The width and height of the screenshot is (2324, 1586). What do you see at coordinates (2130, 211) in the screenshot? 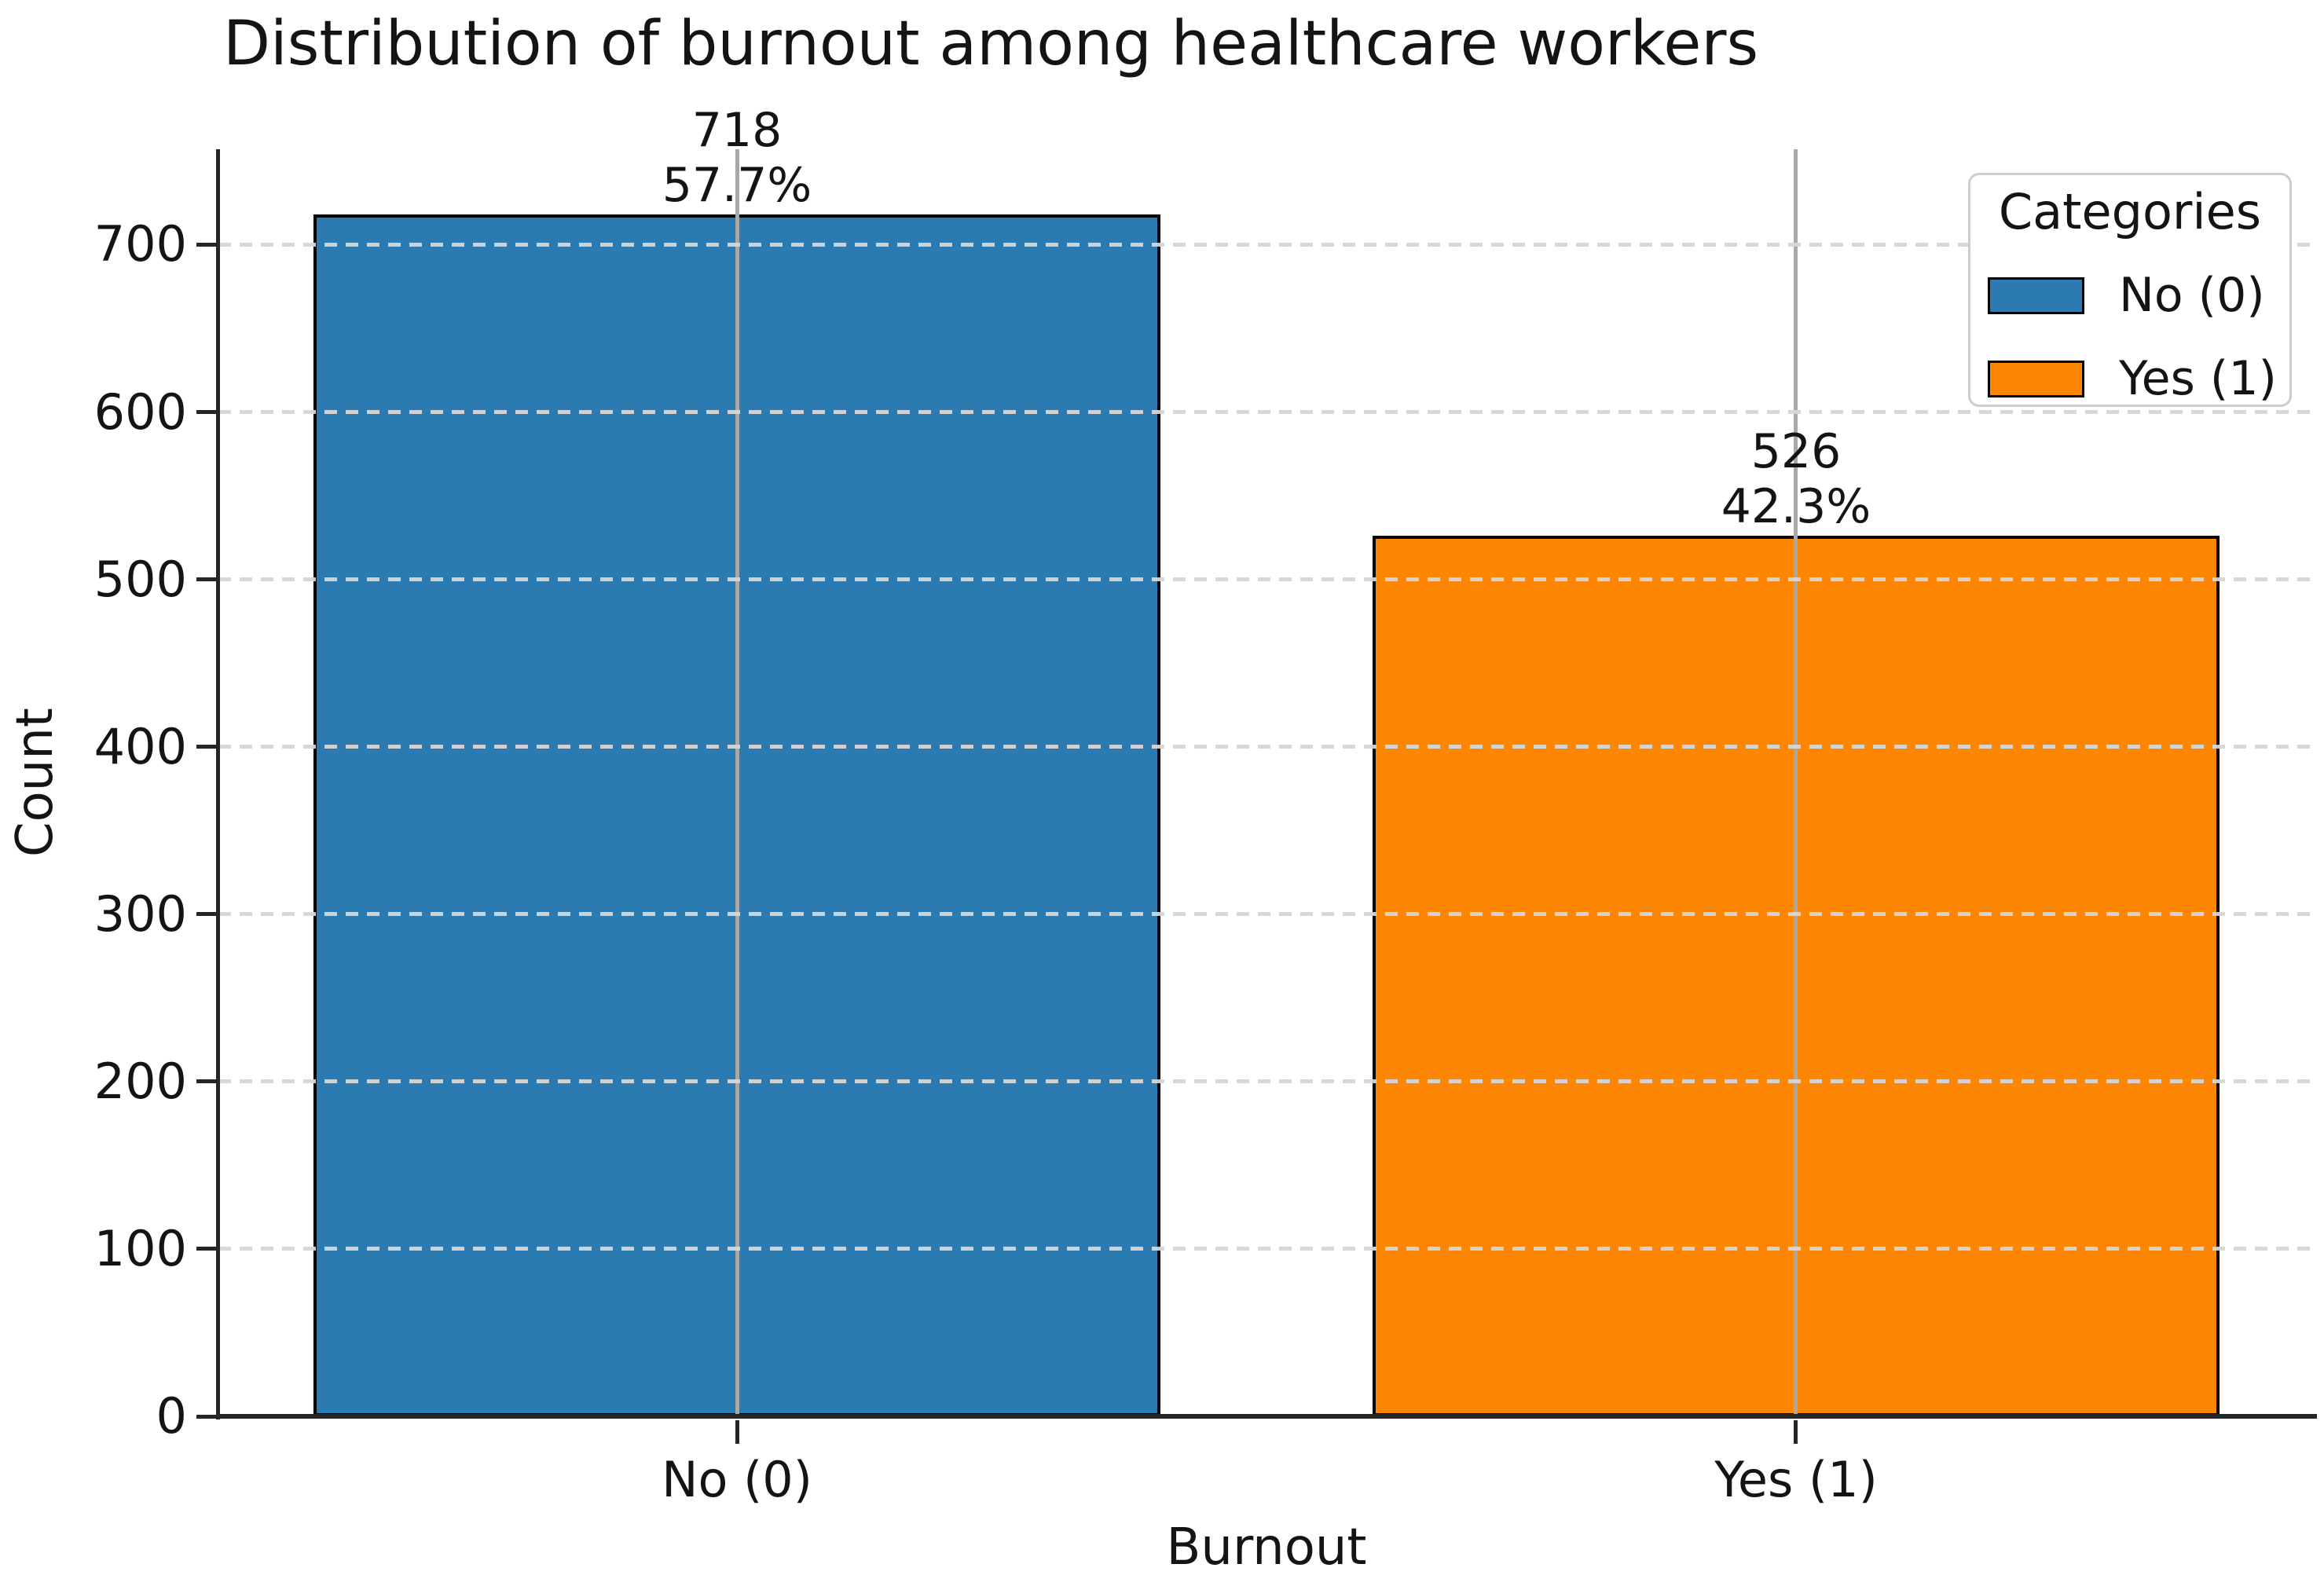
I see `legend-title: Categories` at bounding box center [2130, 211].